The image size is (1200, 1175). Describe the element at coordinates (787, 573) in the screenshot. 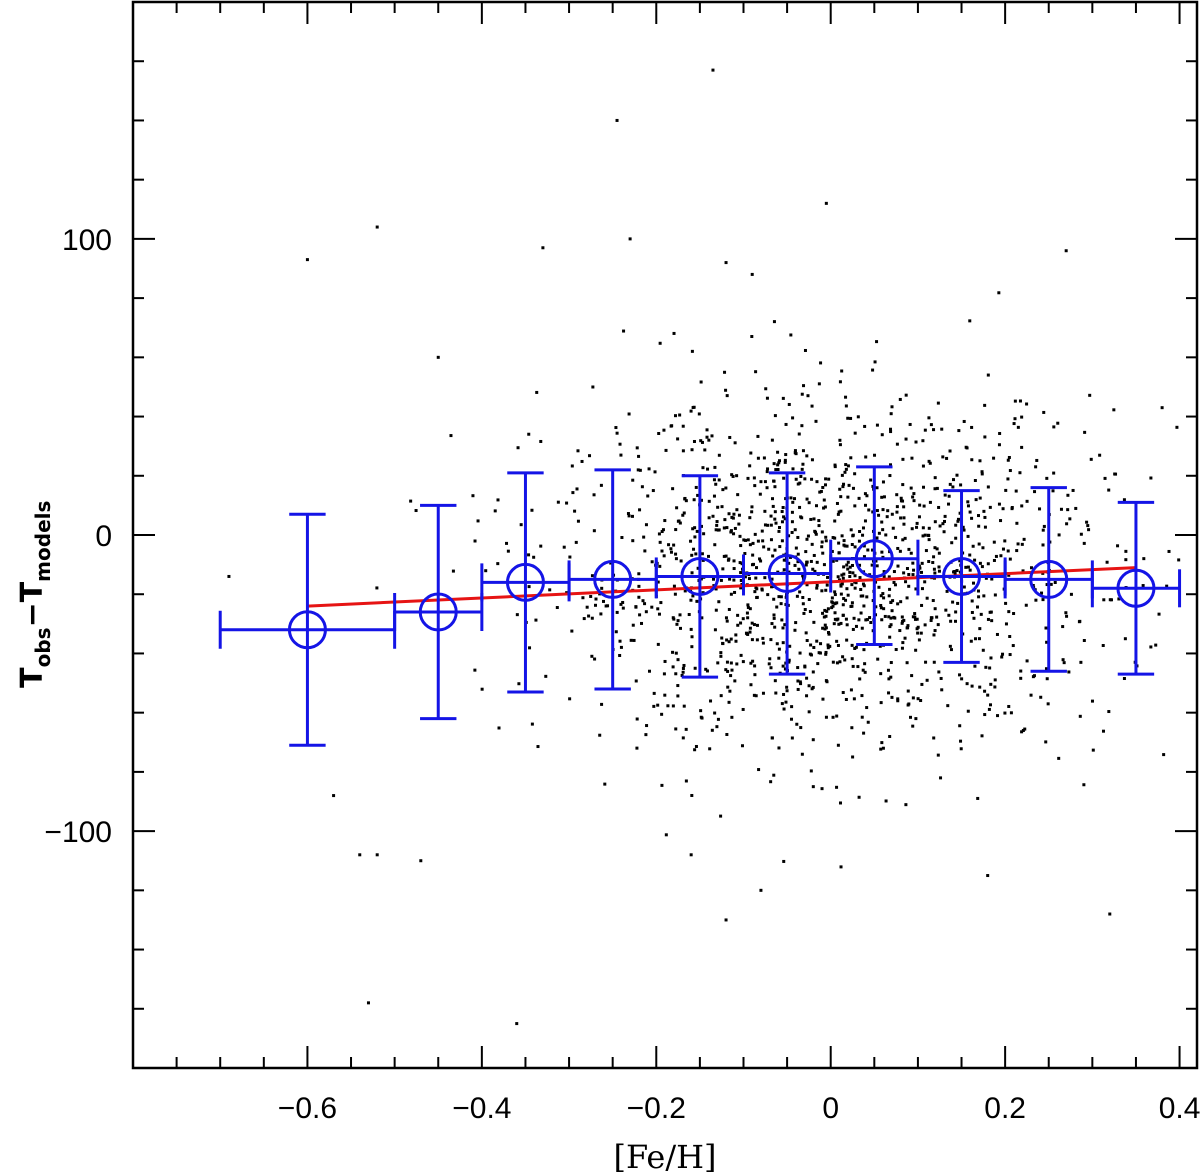

I see `binned-point` at that location.